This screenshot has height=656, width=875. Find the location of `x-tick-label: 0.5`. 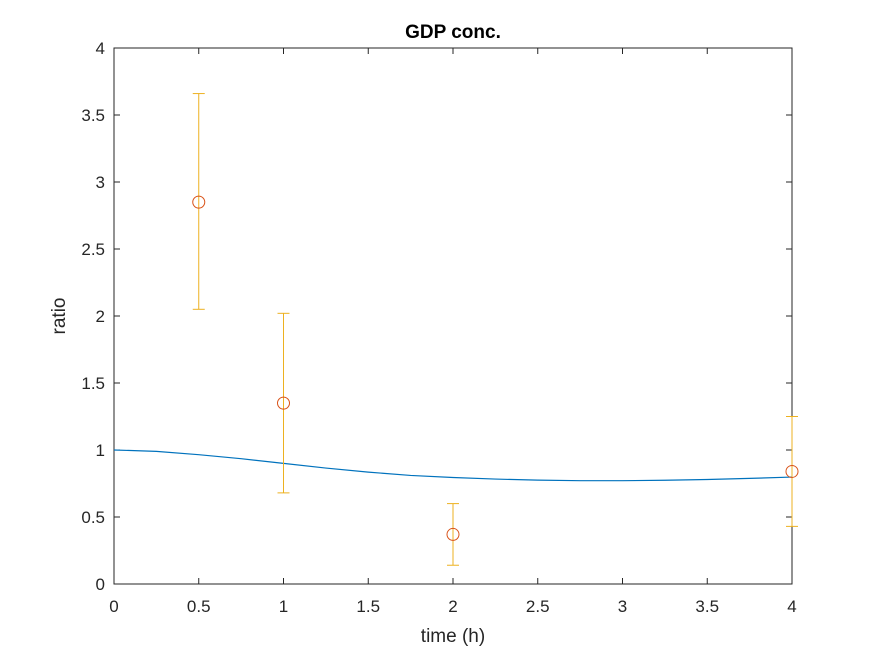

x-tick-label: 0.5 is located at coordinates (199, 606).